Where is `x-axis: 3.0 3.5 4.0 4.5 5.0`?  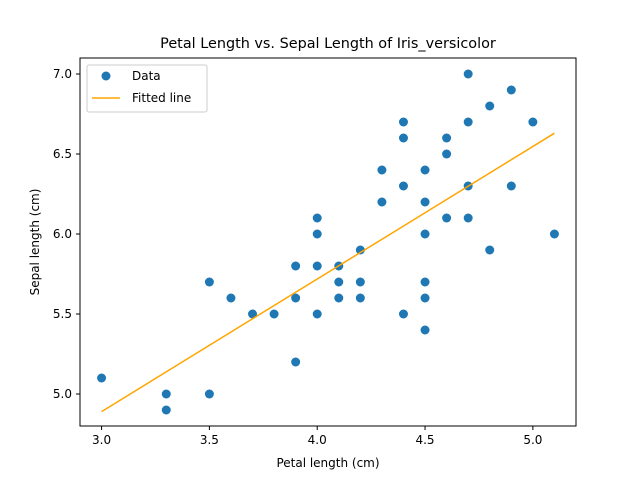 x-axis: 3.0 3.5 4.0 4.5 5.0 is located at coordinates (317, 436).